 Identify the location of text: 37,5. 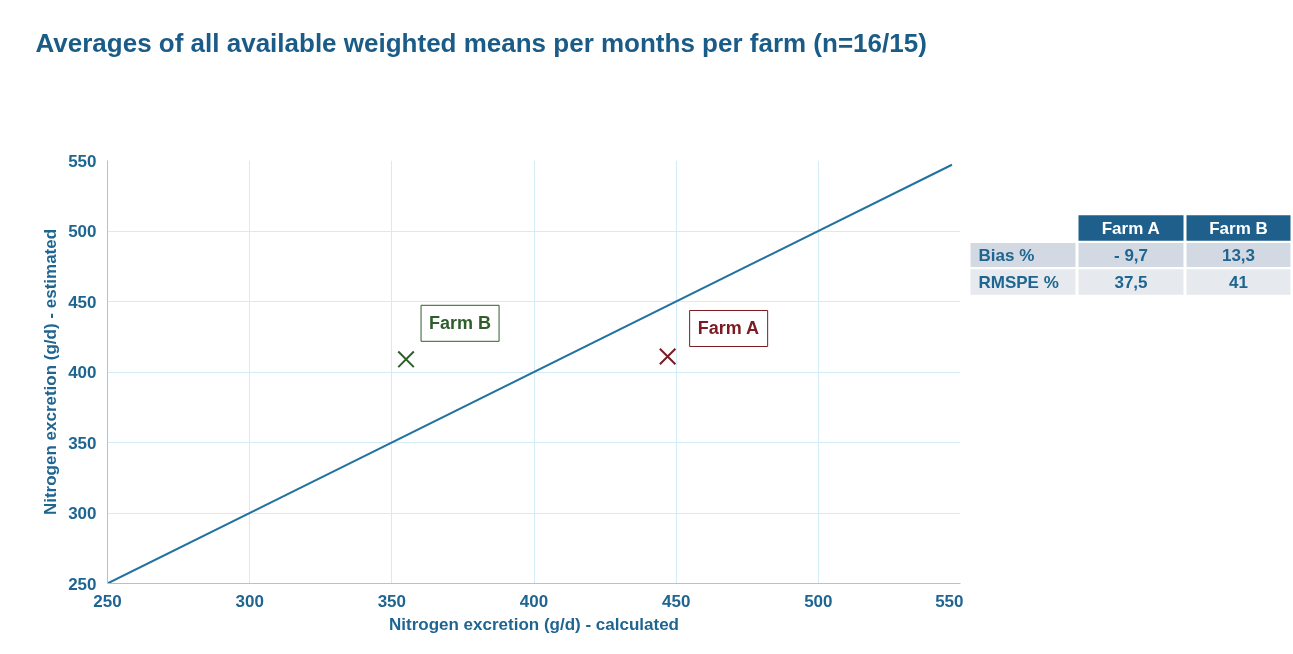
(1131, 282).